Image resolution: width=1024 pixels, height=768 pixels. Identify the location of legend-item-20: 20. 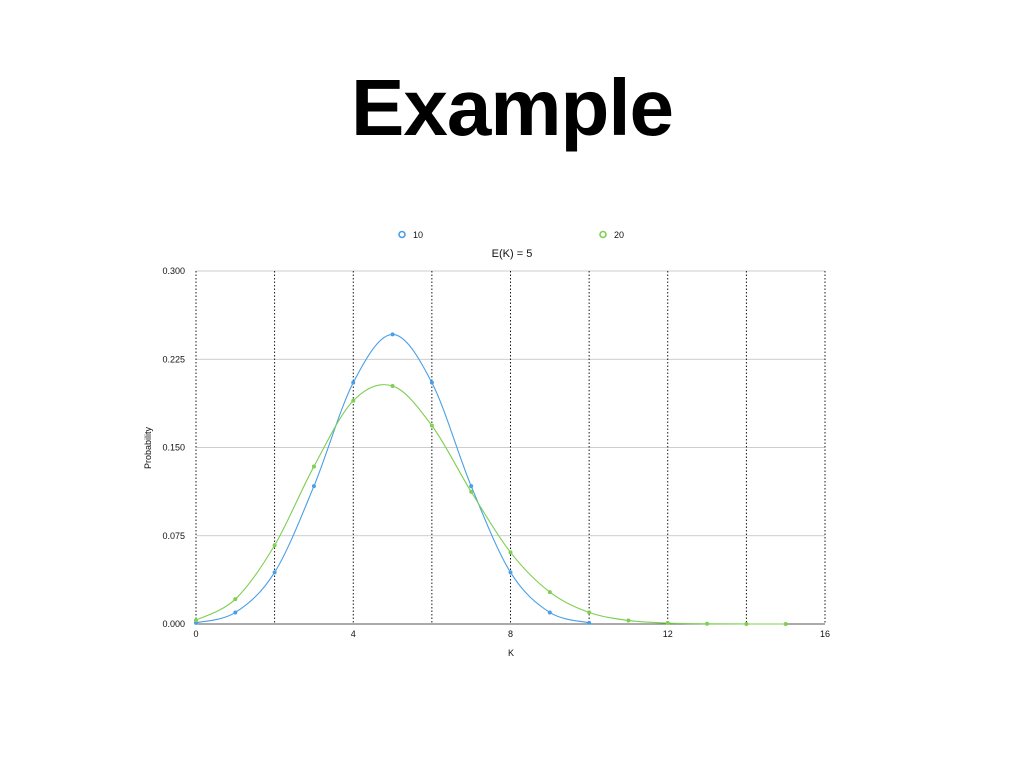
(611, 235).